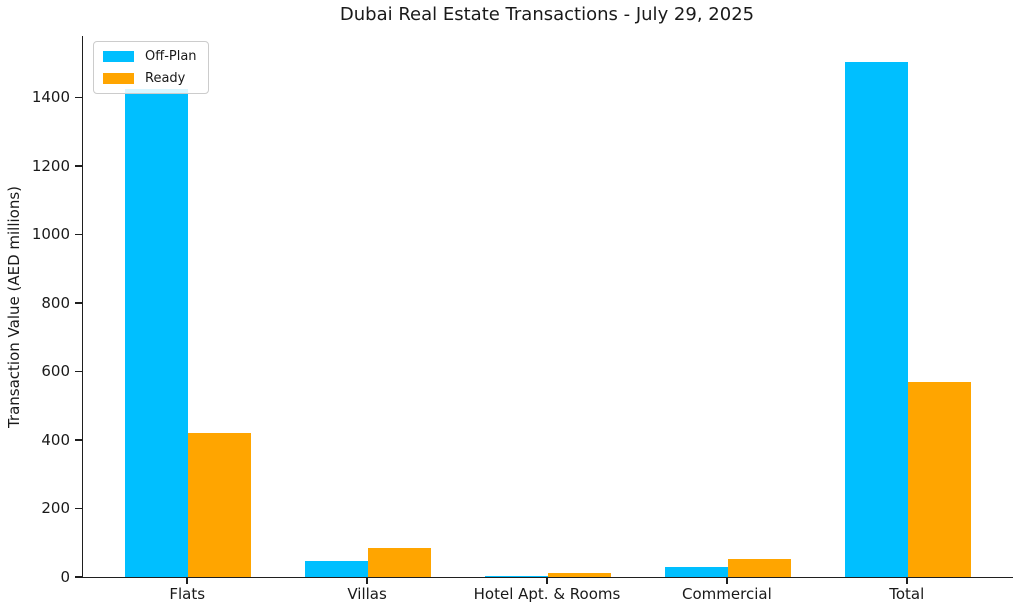 The image size is (1024, 610). What do you see at coordinates (727, 580) in the screenshot?
I see `x-tick-mark-commercial` at bounding box center [727, 580].